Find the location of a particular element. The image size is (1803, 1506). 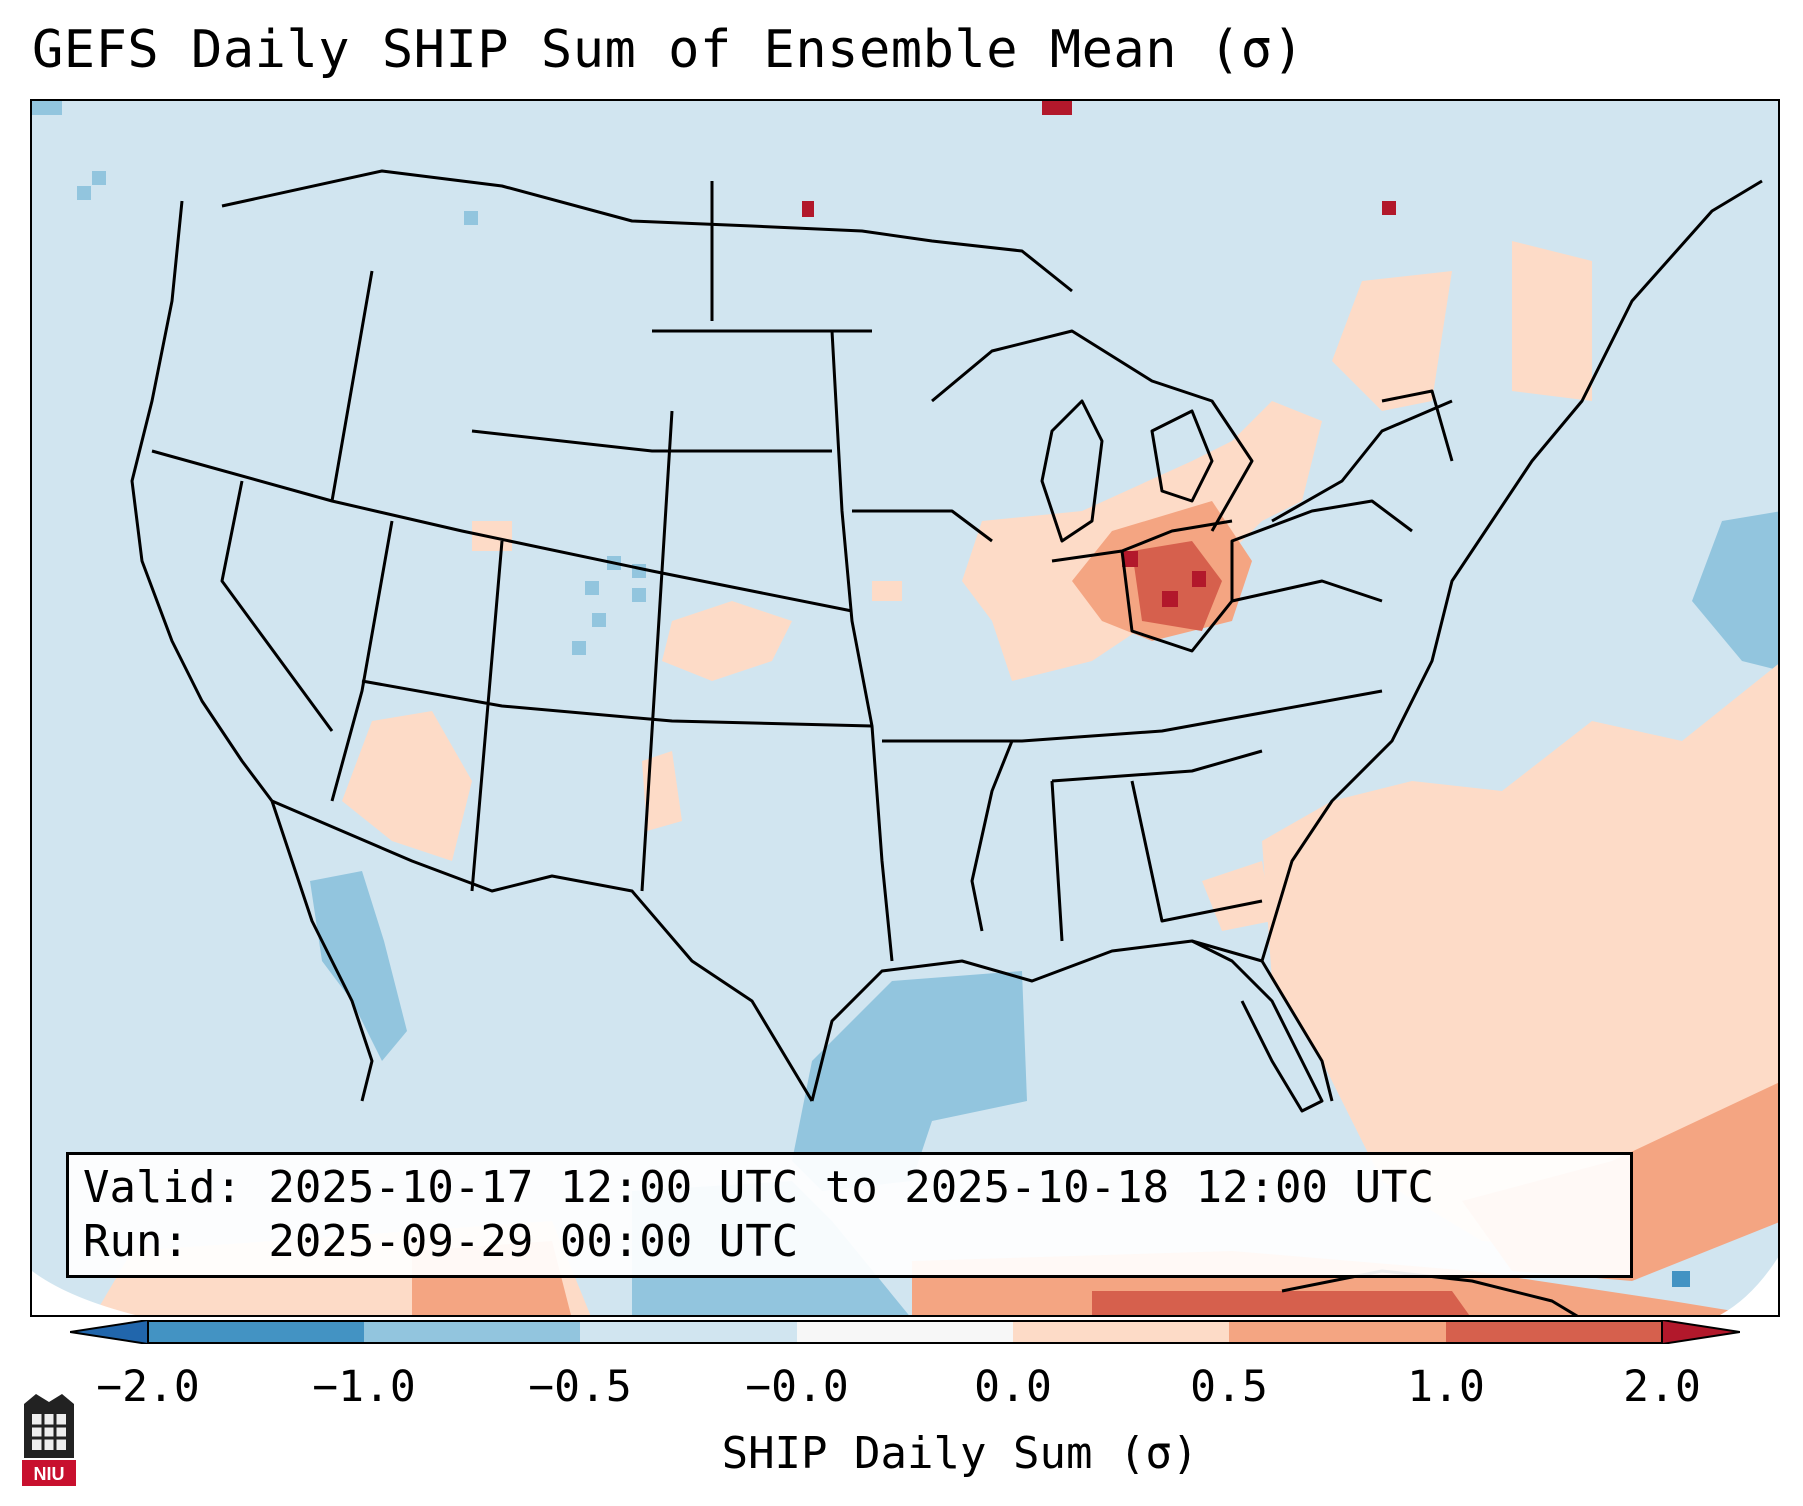

atlantic-coastline is located at coordinates (1511, 570).